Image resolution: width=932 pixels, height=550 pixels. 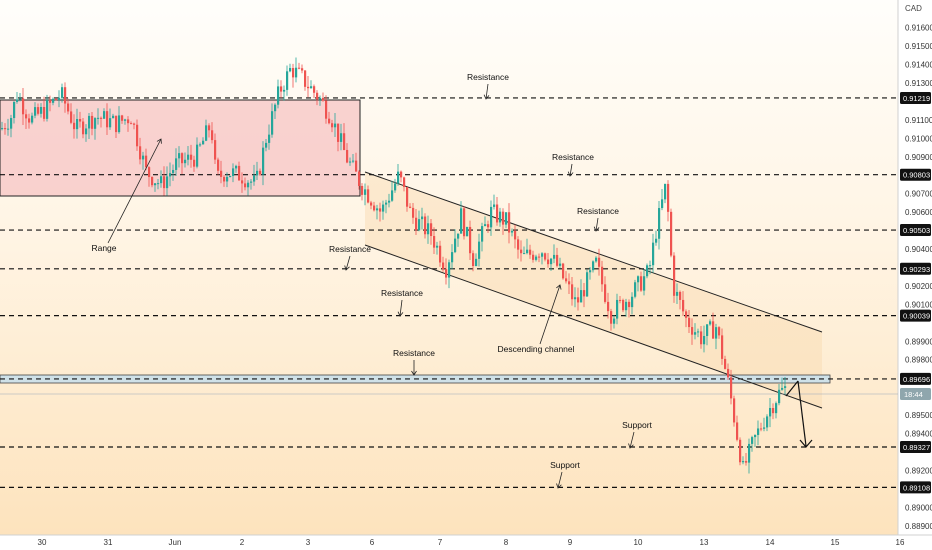 I want to click on annotation-label: Support, so click(x=637, y=425).